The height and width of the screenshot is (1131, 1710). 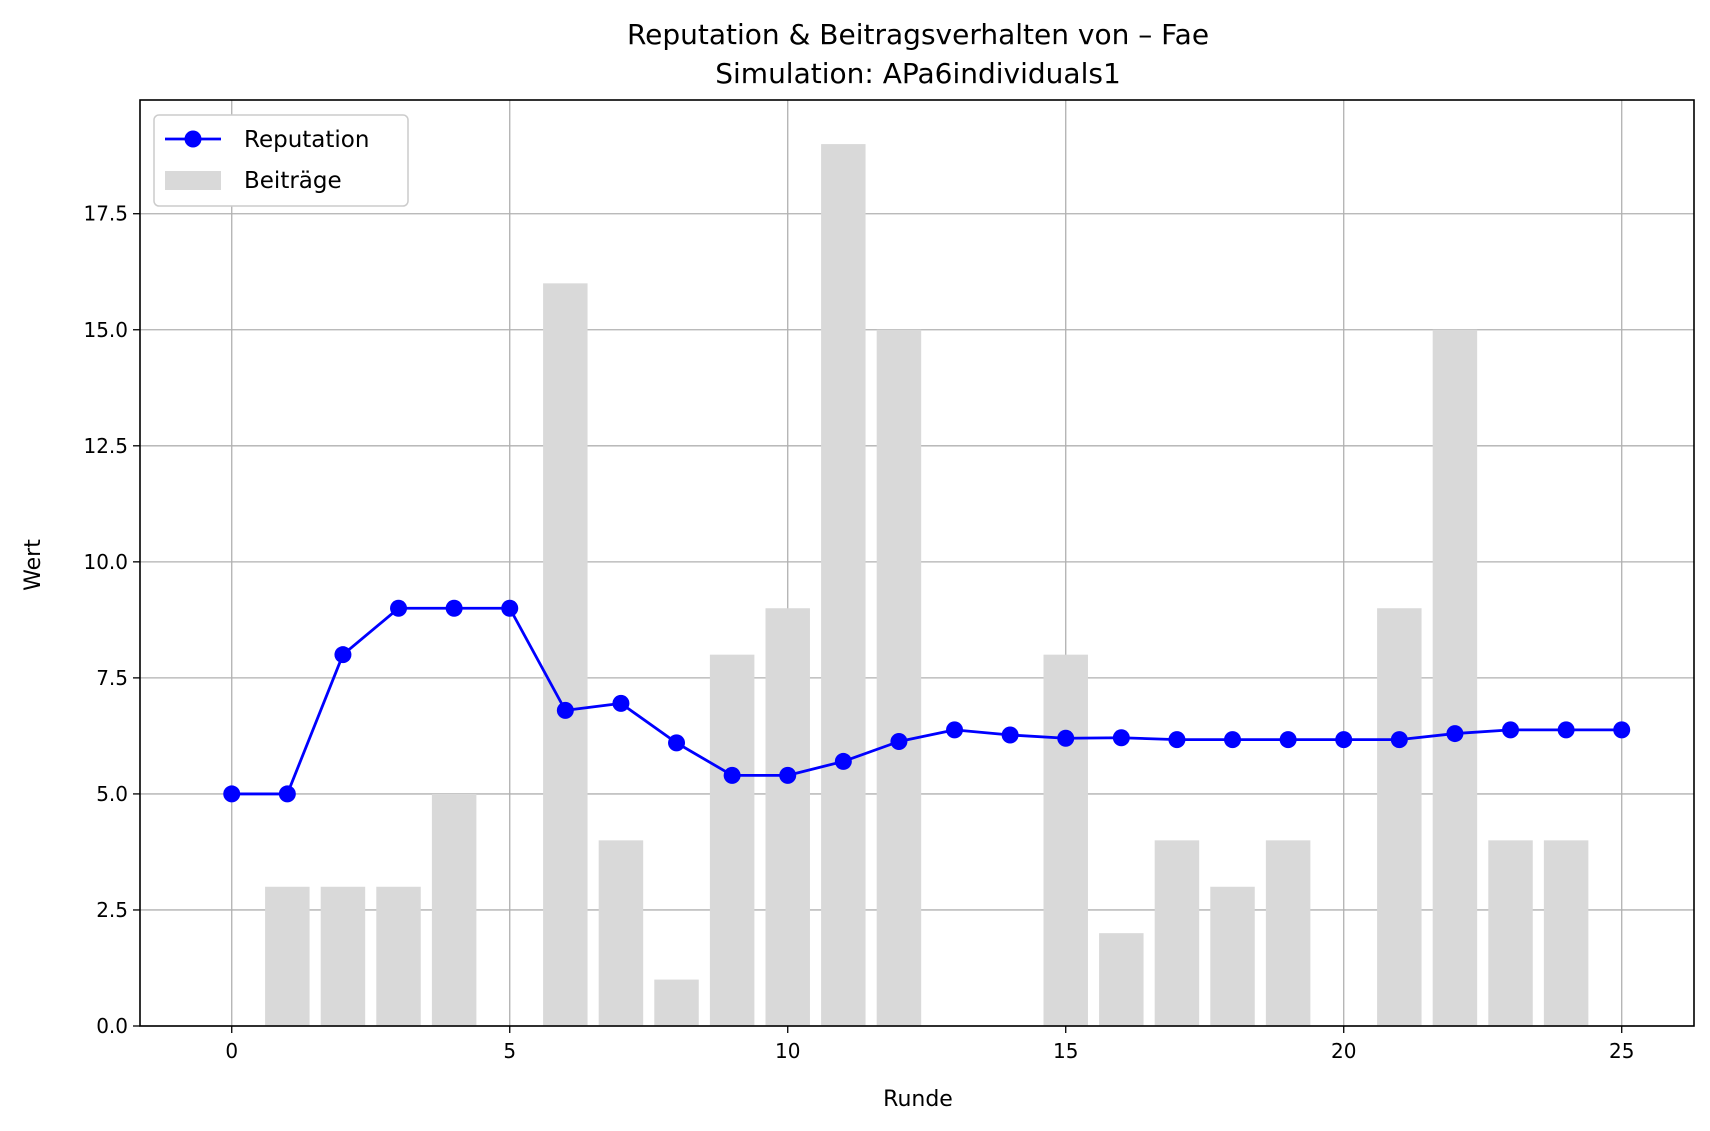 I want to click on legend-reputation-marker-icon, so click(x=193, y=139).